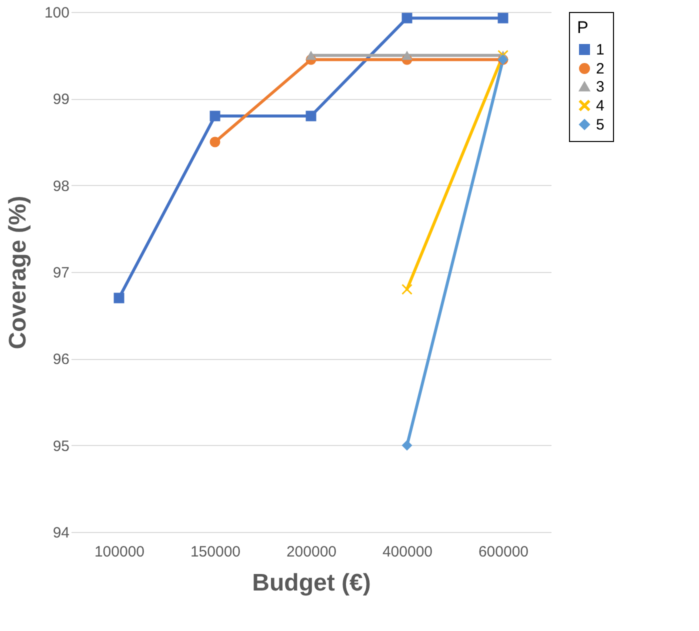 This screenshot has width=699, height=631. I want to click on x-tick-label: 100000, so click(119, 552).